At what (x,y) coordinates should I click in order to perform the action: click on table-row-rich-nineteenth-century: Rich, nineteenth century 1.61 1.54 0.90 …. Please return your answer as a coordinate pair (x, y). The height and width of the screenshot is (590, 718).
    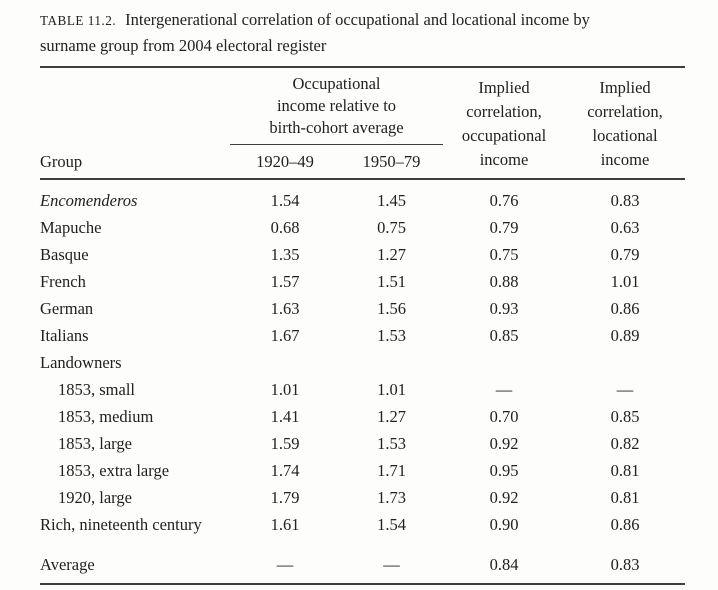
    Looking at the image, I should click on (362, 524).